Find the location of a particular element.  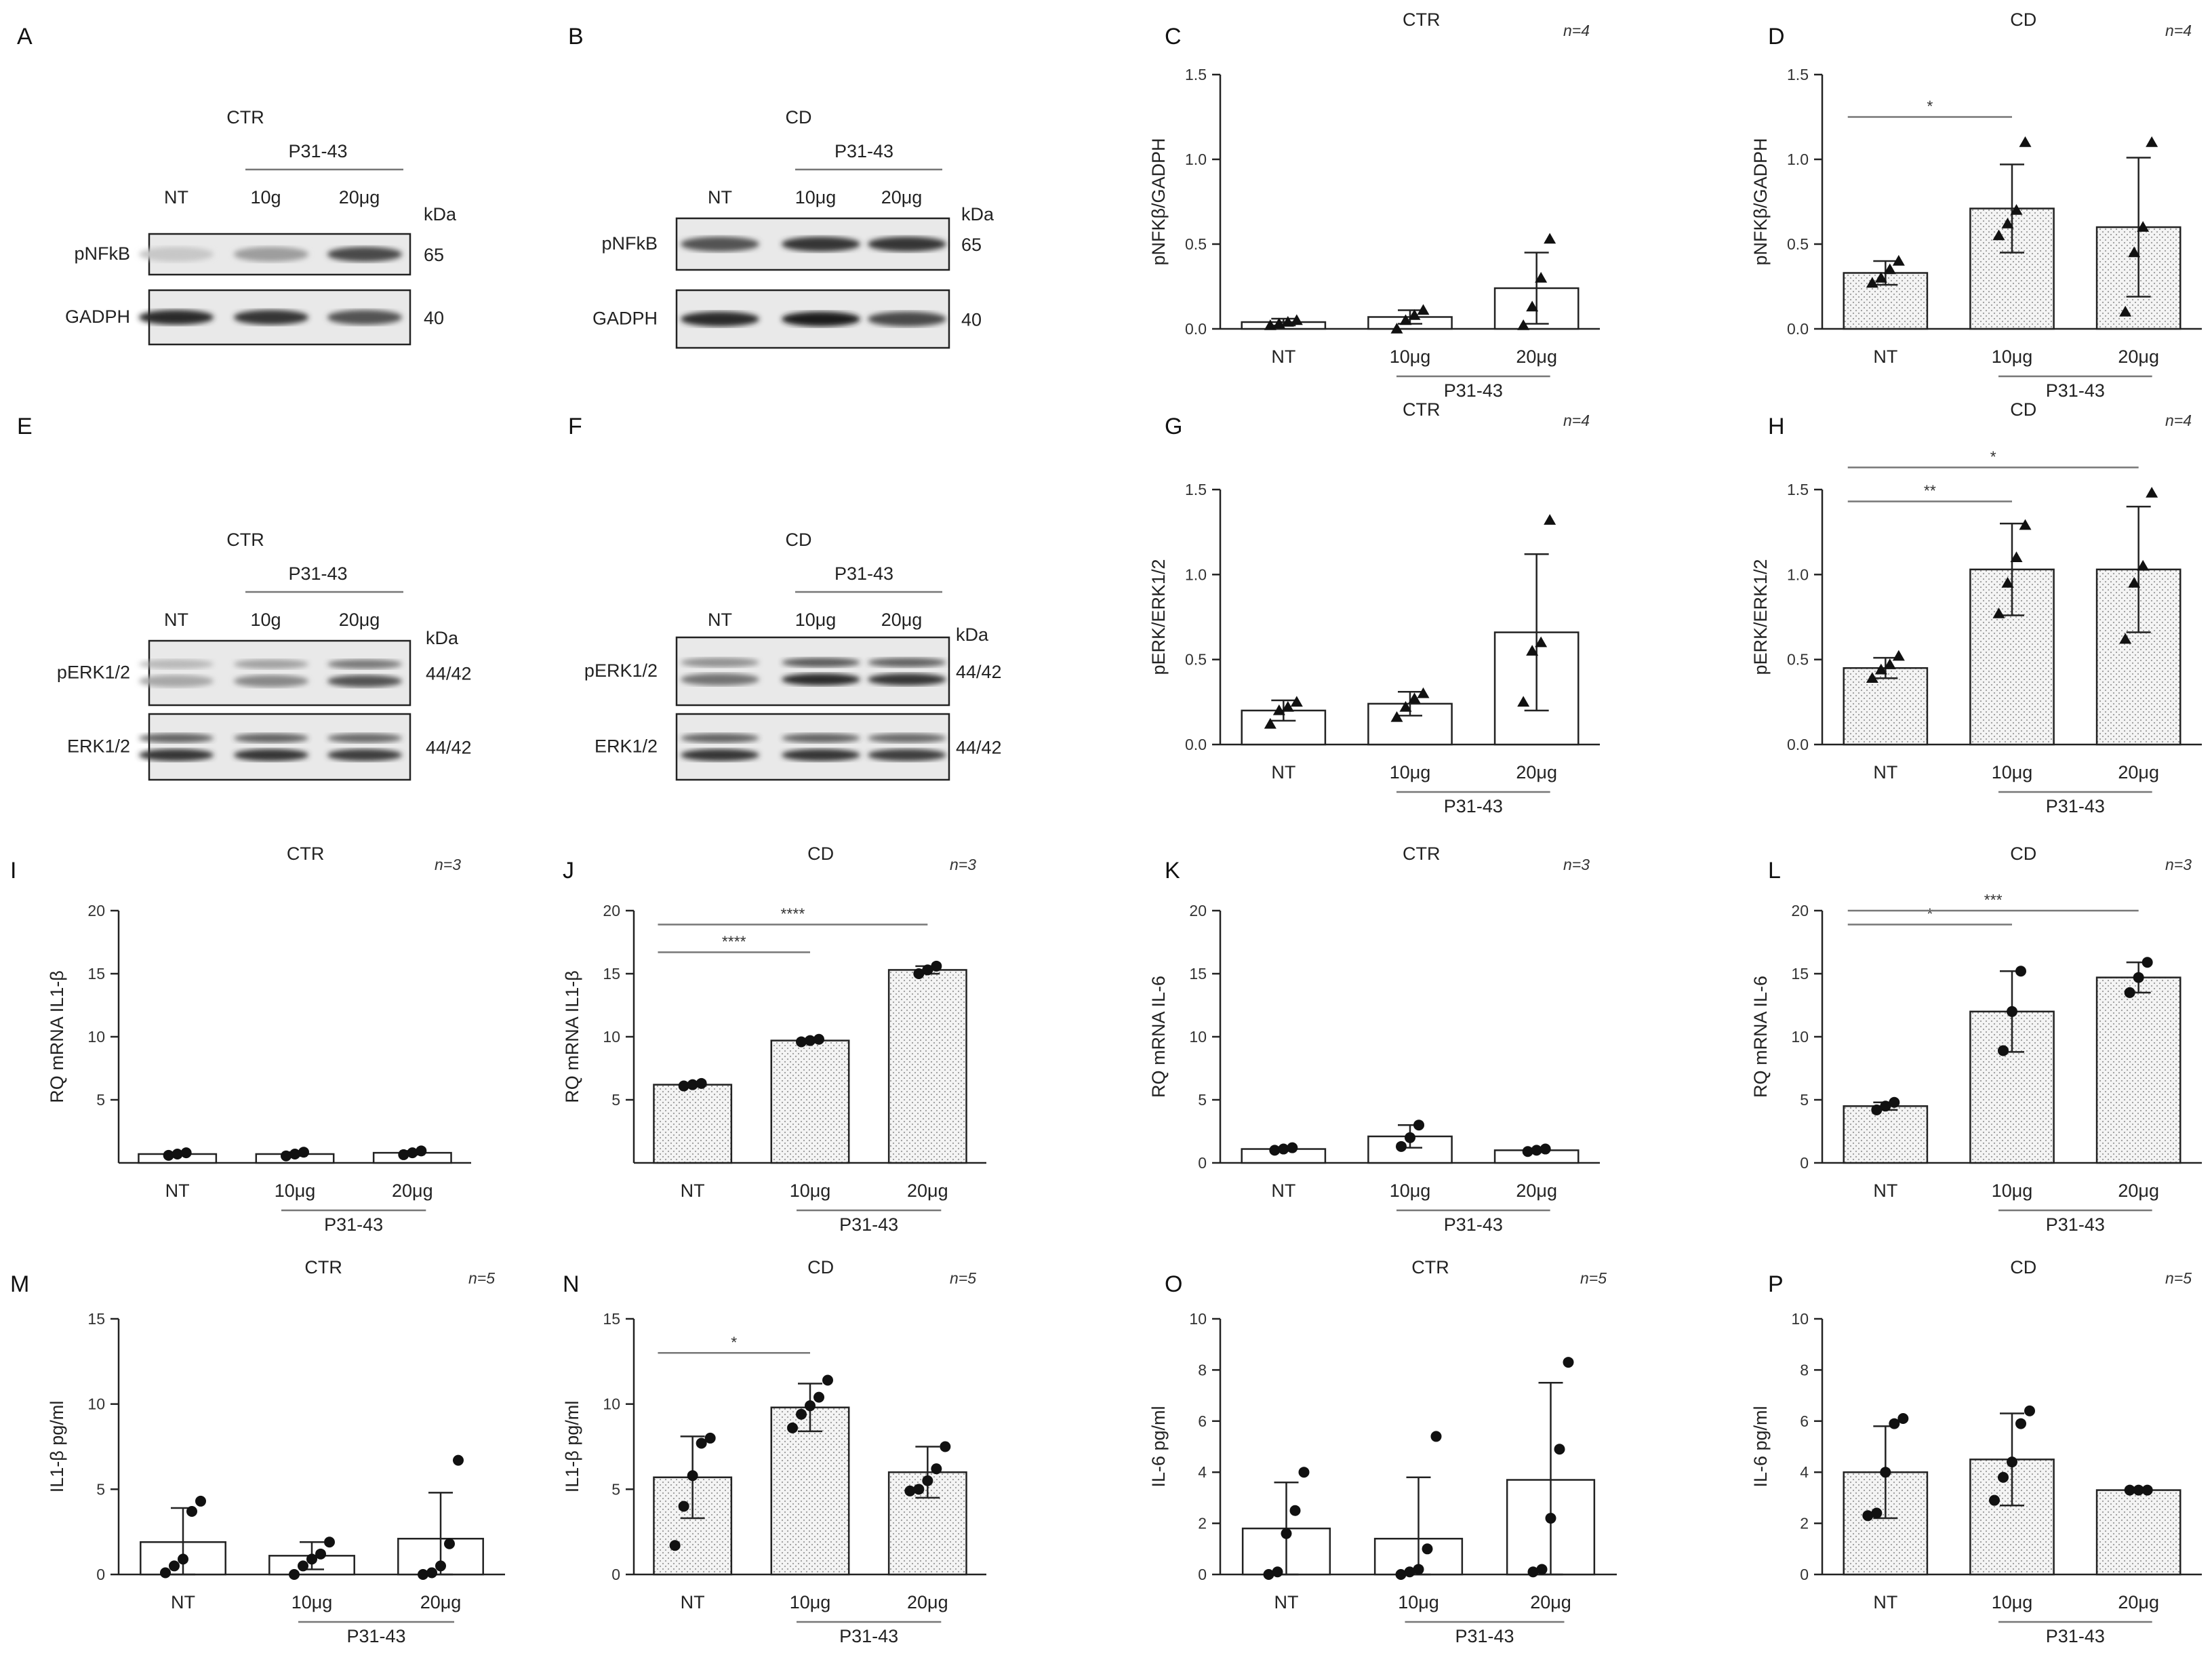

panel-label: A is located at coordinates (25, 36).